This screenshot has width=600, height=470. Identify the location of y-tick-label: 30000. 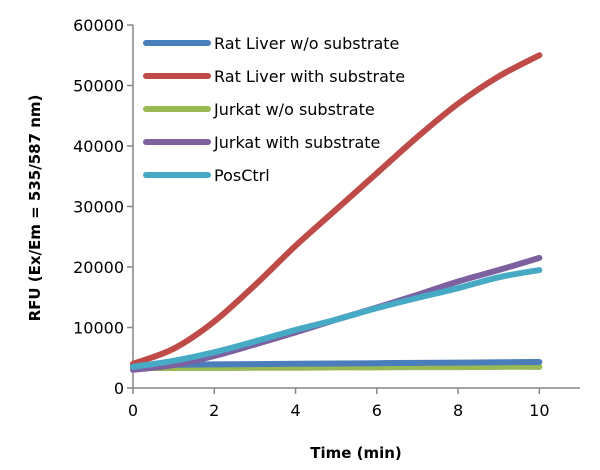
(98, 207).